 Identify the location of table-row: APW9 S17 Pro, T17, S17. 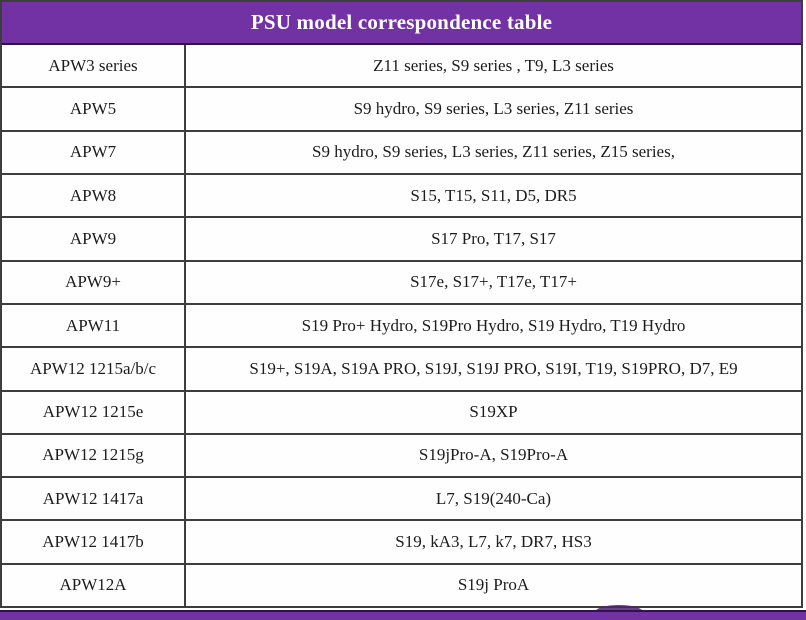
(401, 240).